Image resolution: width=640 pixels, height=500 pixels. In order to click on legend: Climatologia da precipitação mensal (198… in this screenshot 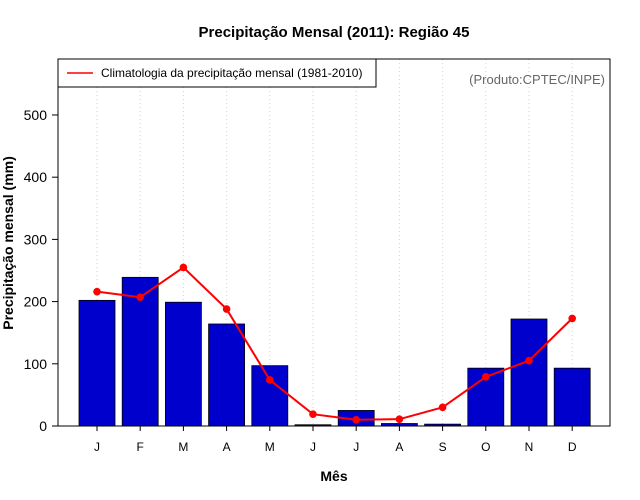, I will do `click(217, 73)`.